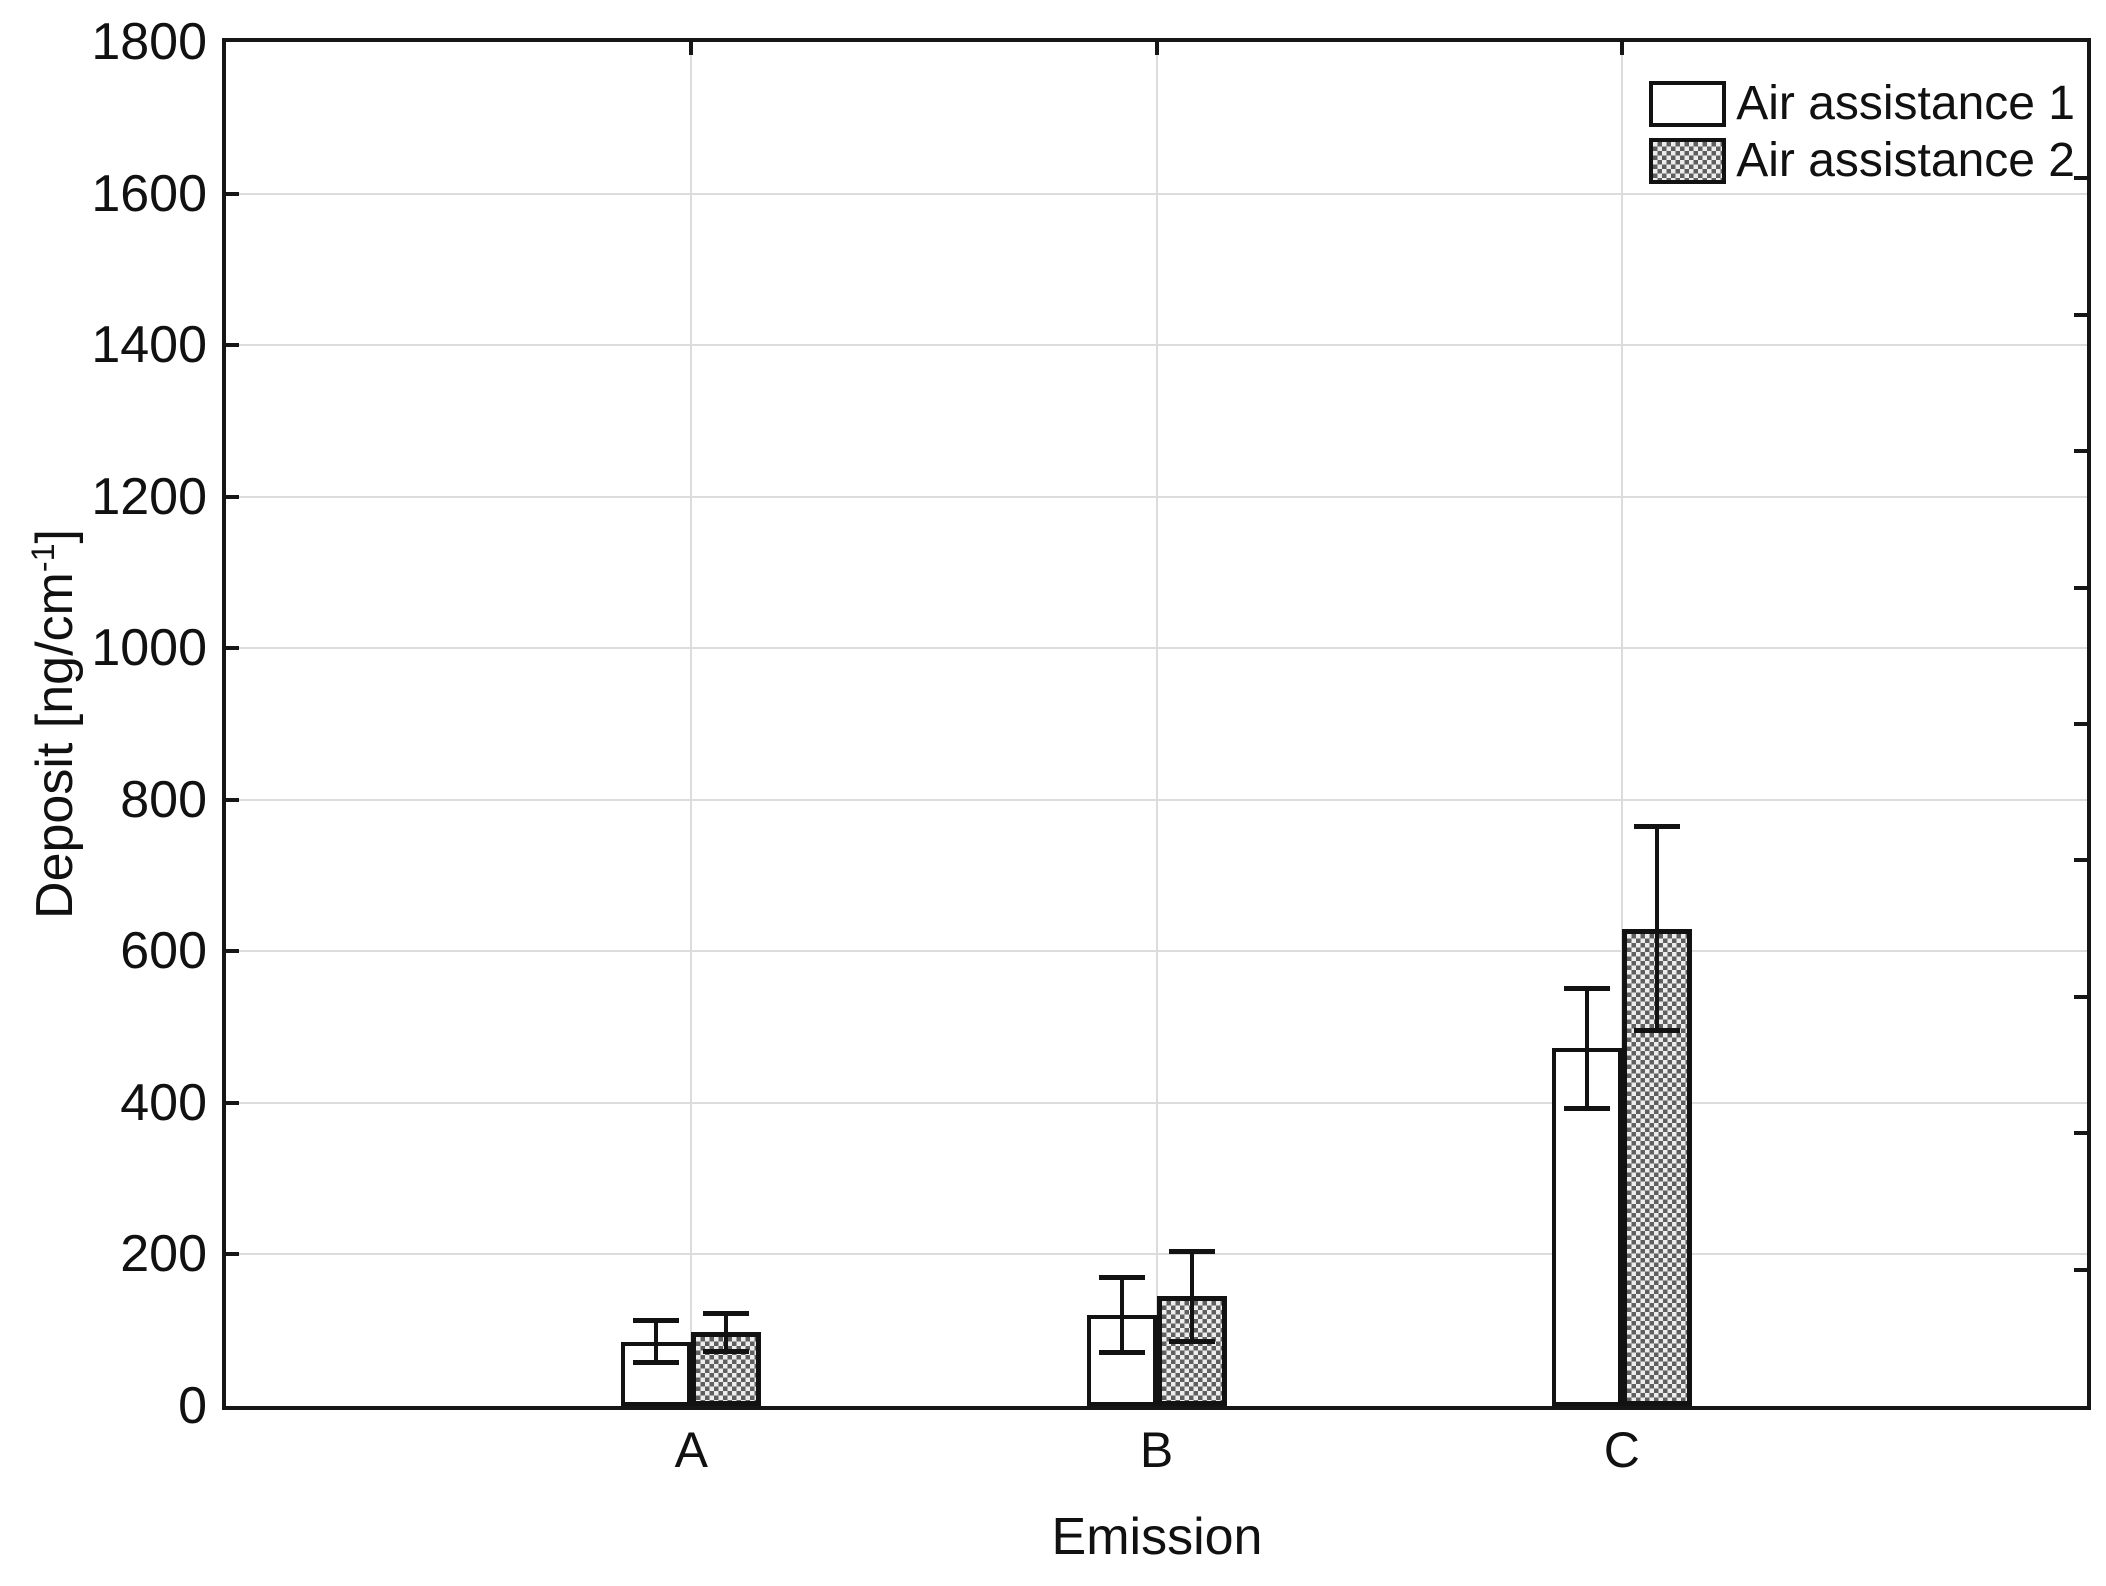 This screenshot has height=1586, width=2106. I want to click on legend-label: Air assistance 1, so click(1905, 103).